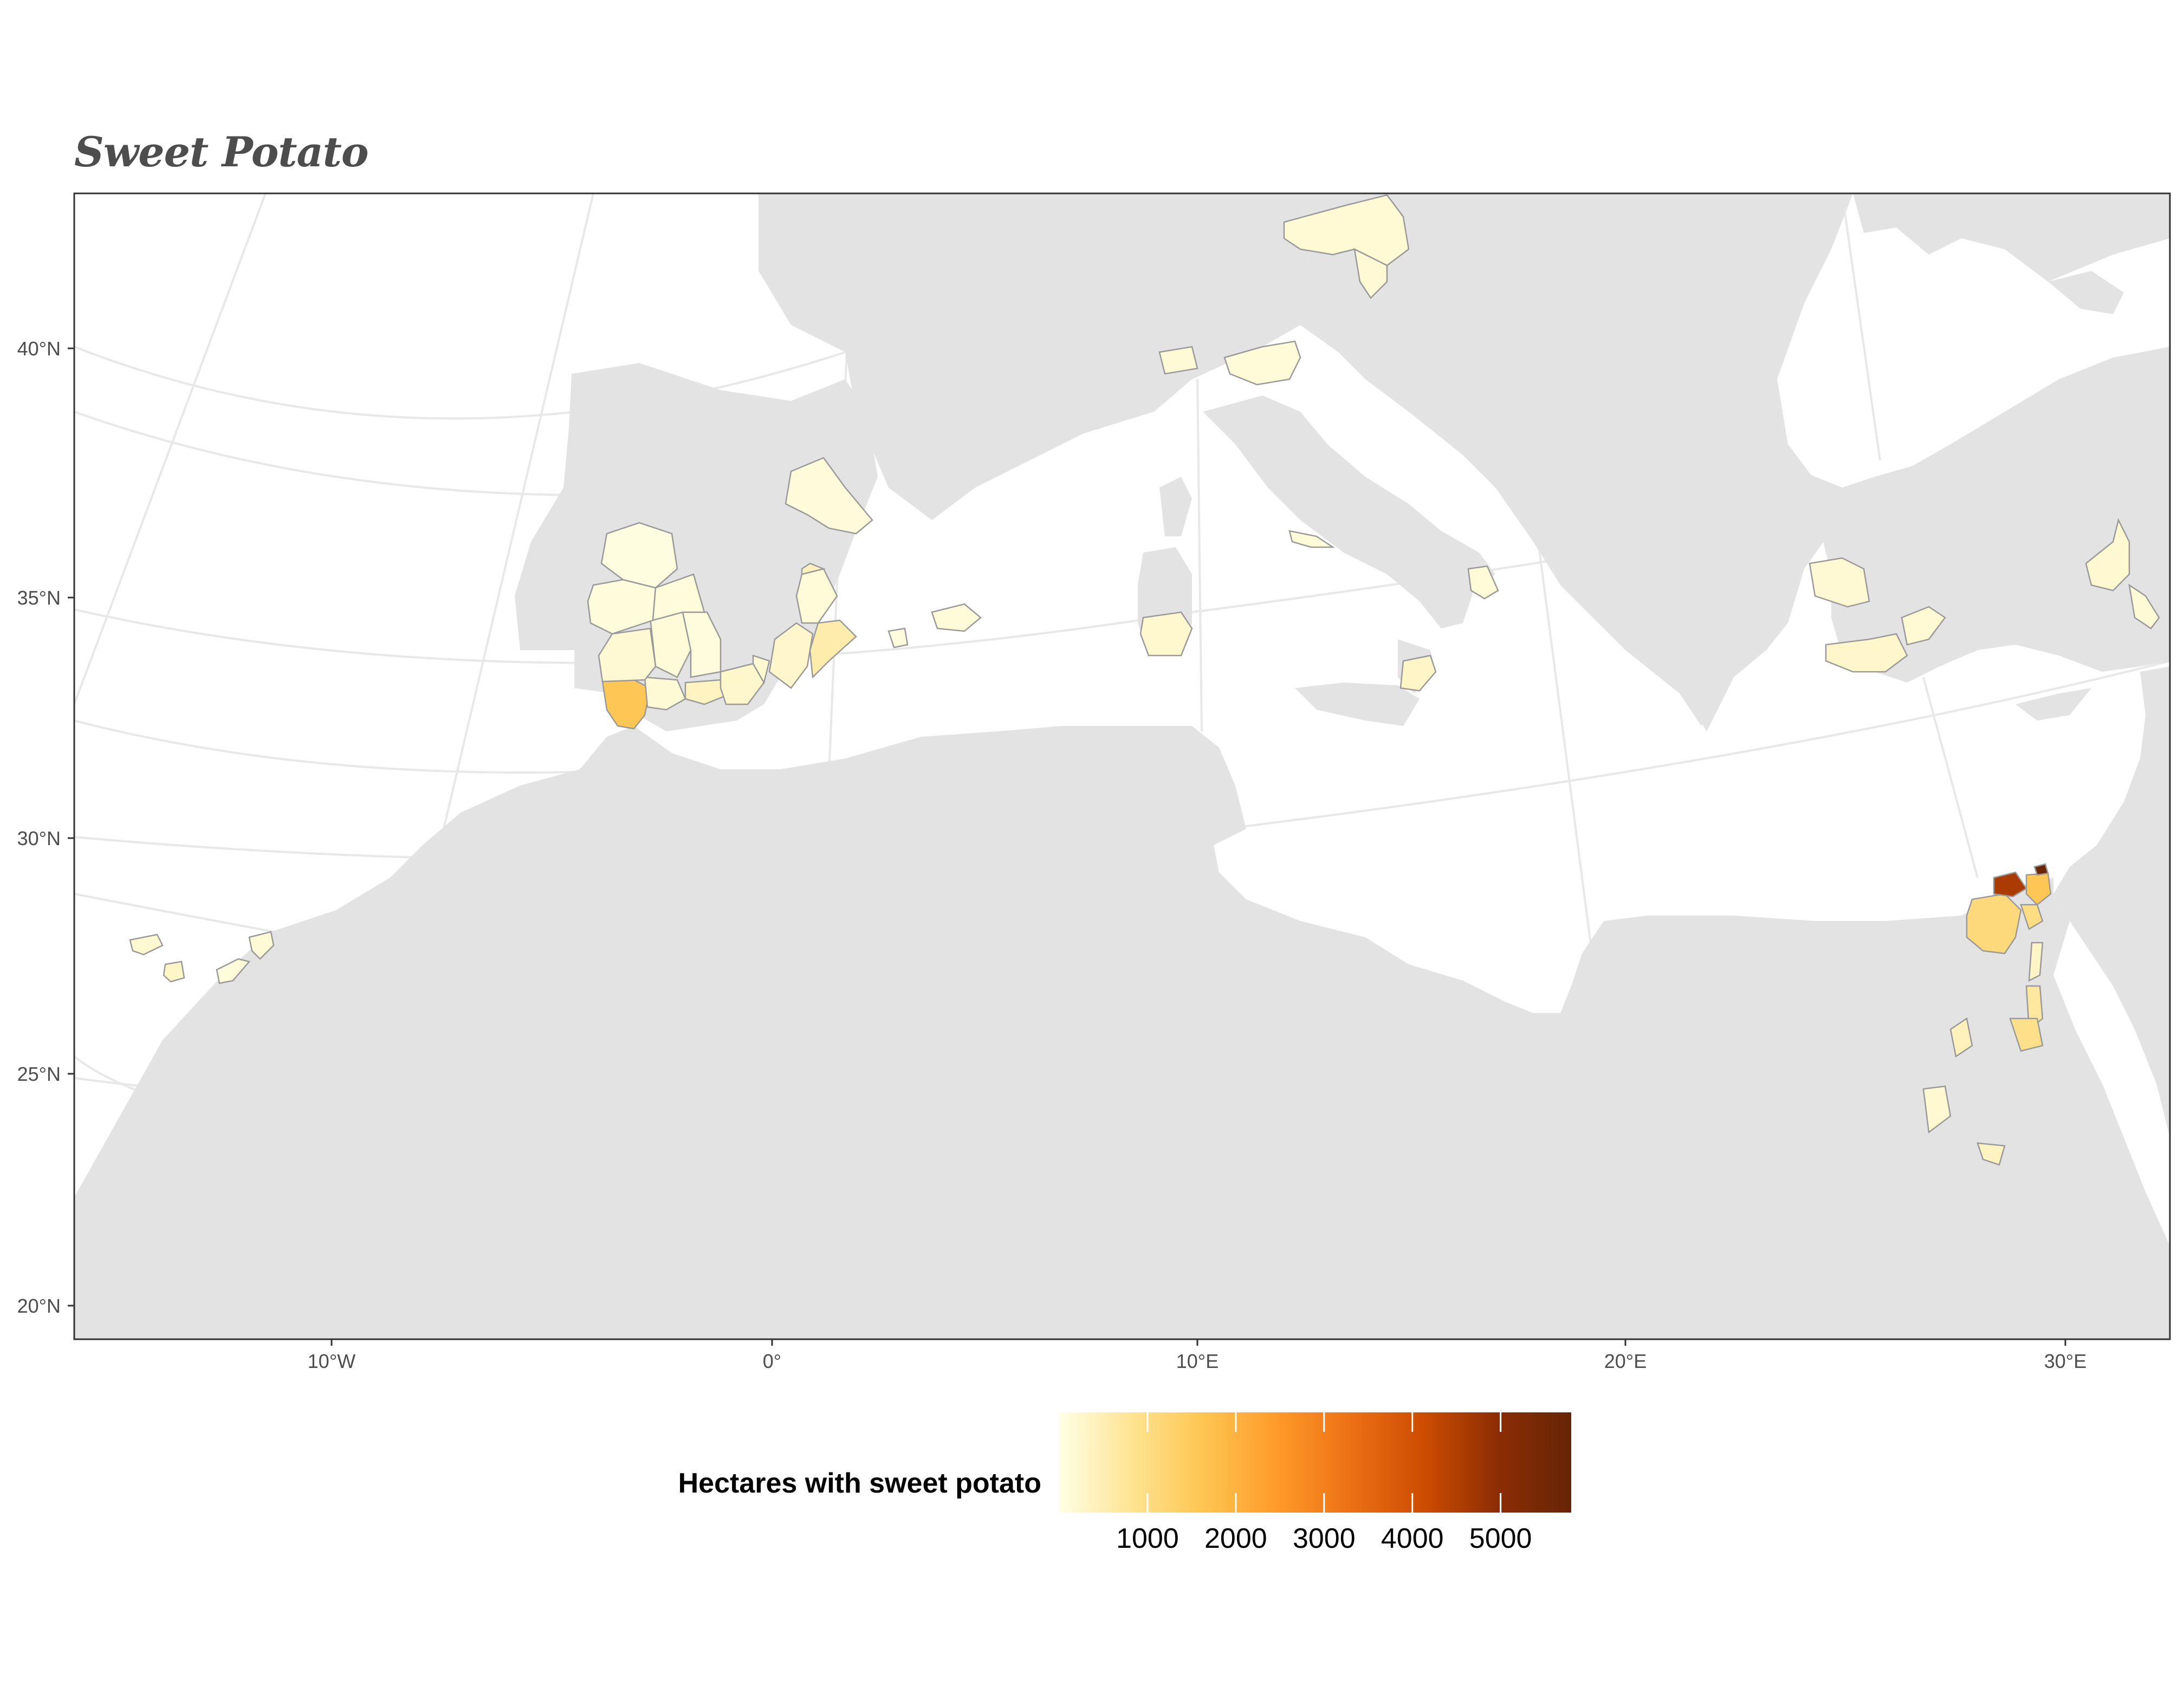 The image size is (2184, 1706). Describe the element at coordinates (791, 655) in the screenshot. I see `region-murcia` at that location.